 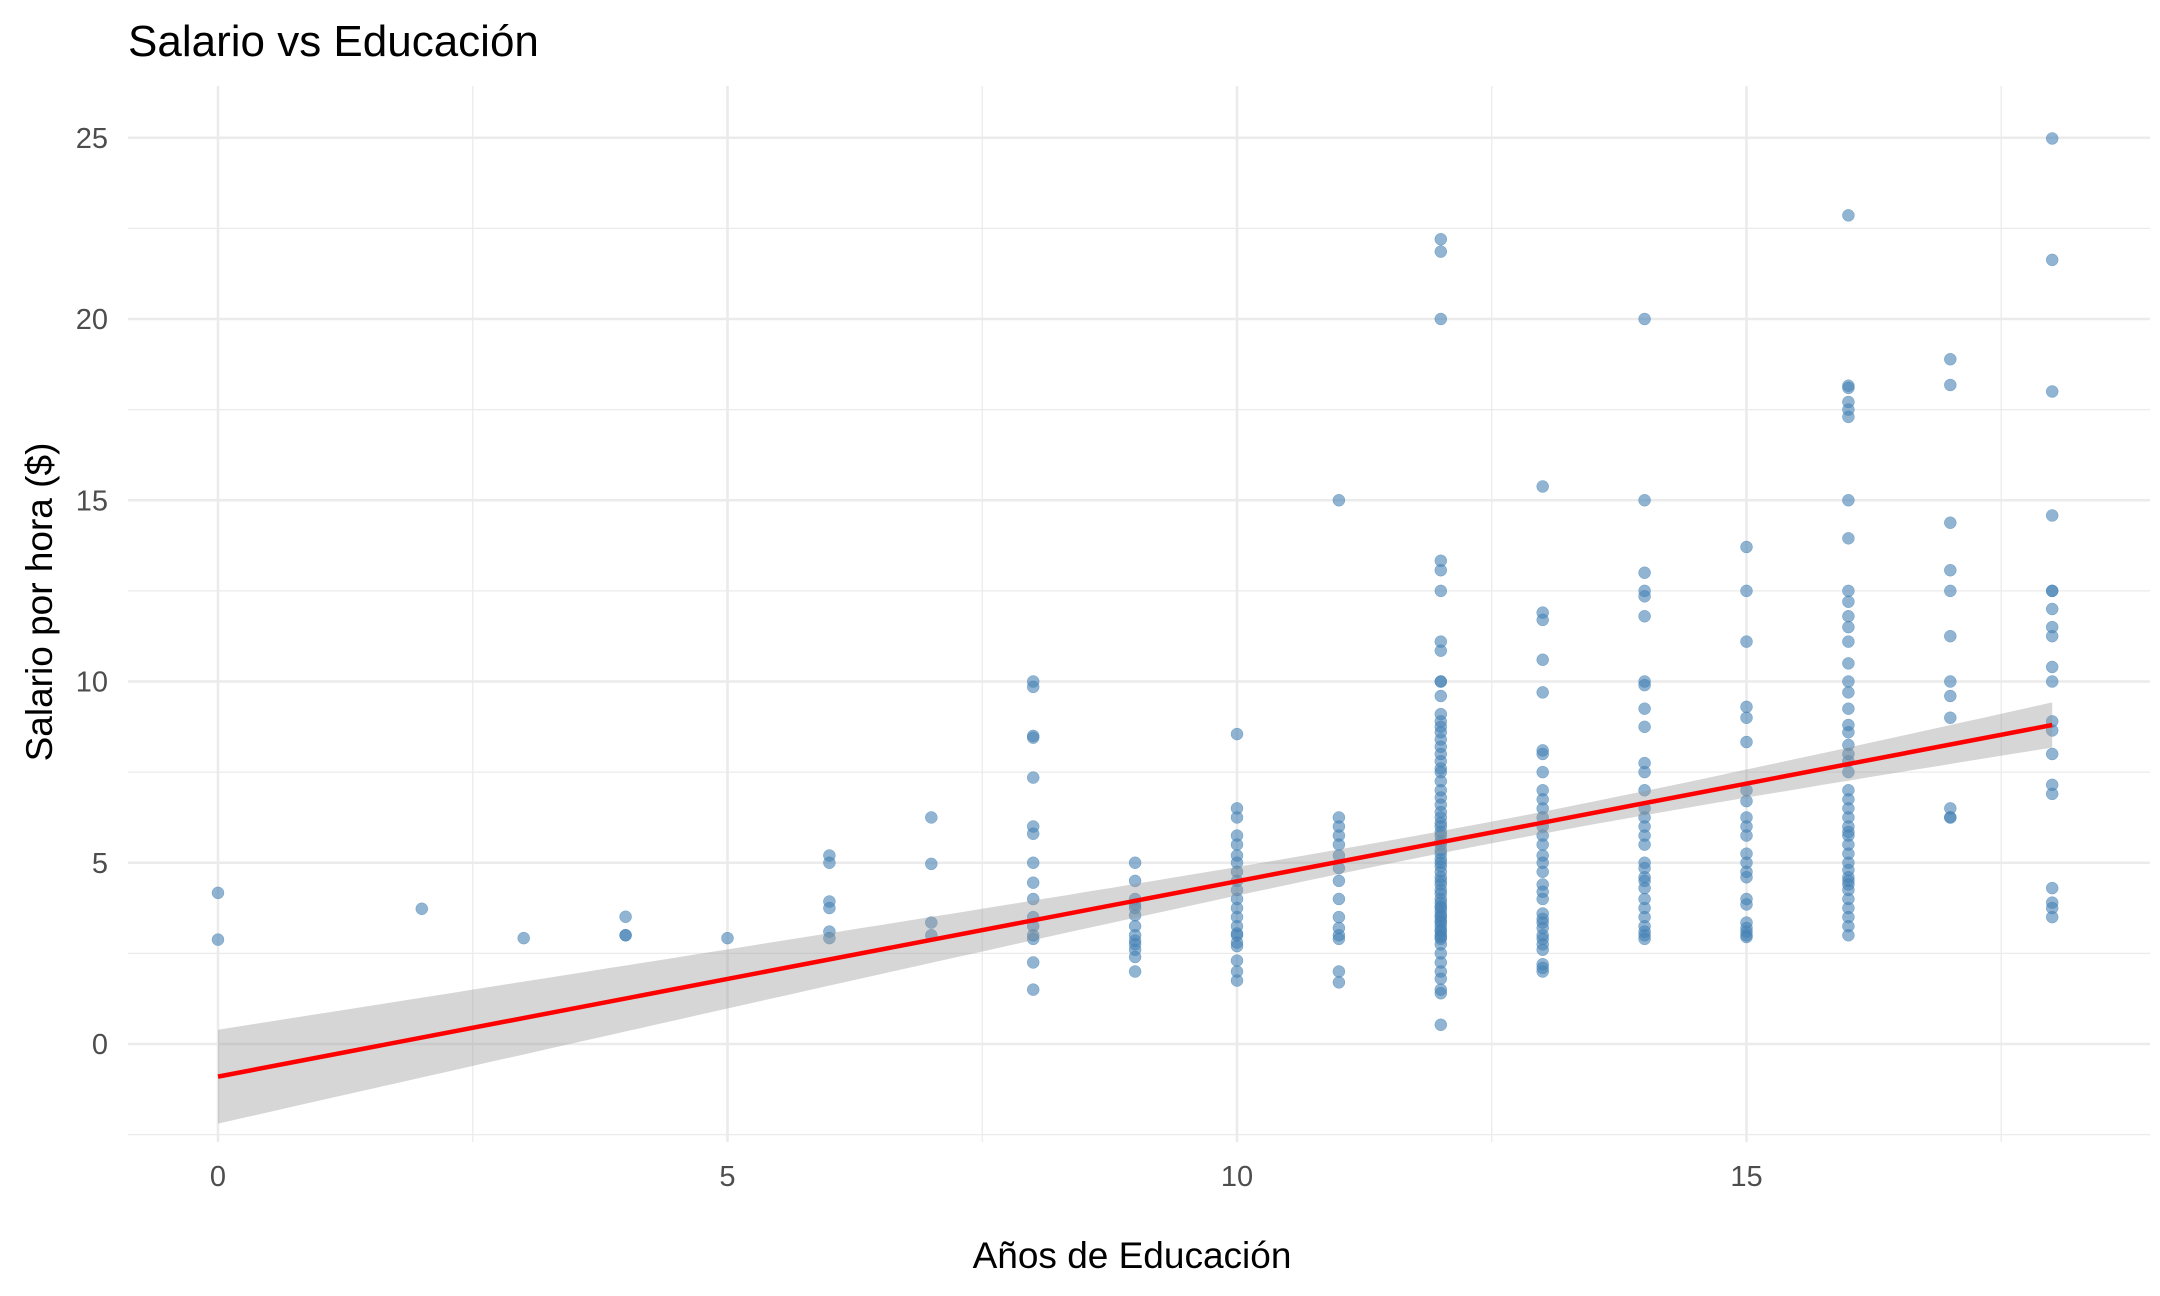 What do you see at coordinates (218, 1177) in the screenshot?
I see `x-tick-label: 0` at bounding box center [218, 1177].